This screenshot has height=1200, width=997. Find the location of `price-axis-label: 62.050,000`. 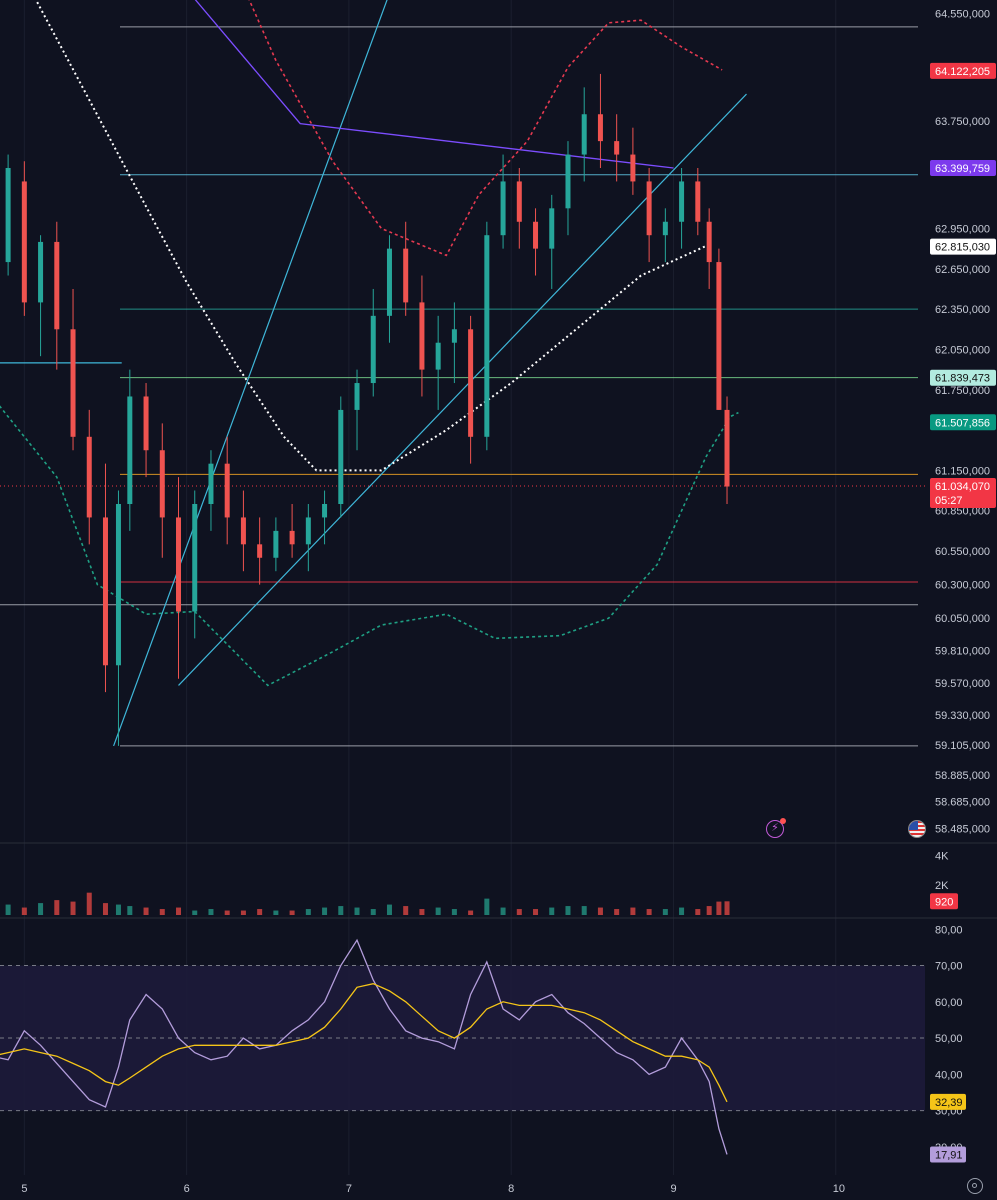

price-axis-label: 62.050,000 is located at coordinates (962, 350).